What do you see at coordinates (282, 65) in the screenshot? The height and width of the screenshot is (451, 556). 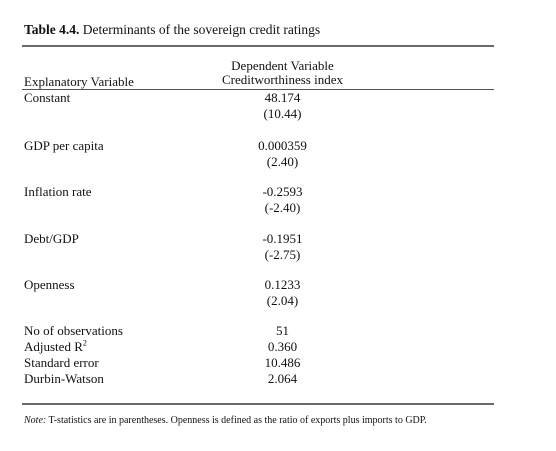 I see `dependent-variable-header: Dependent Variable` at bounding box center [282, 65].